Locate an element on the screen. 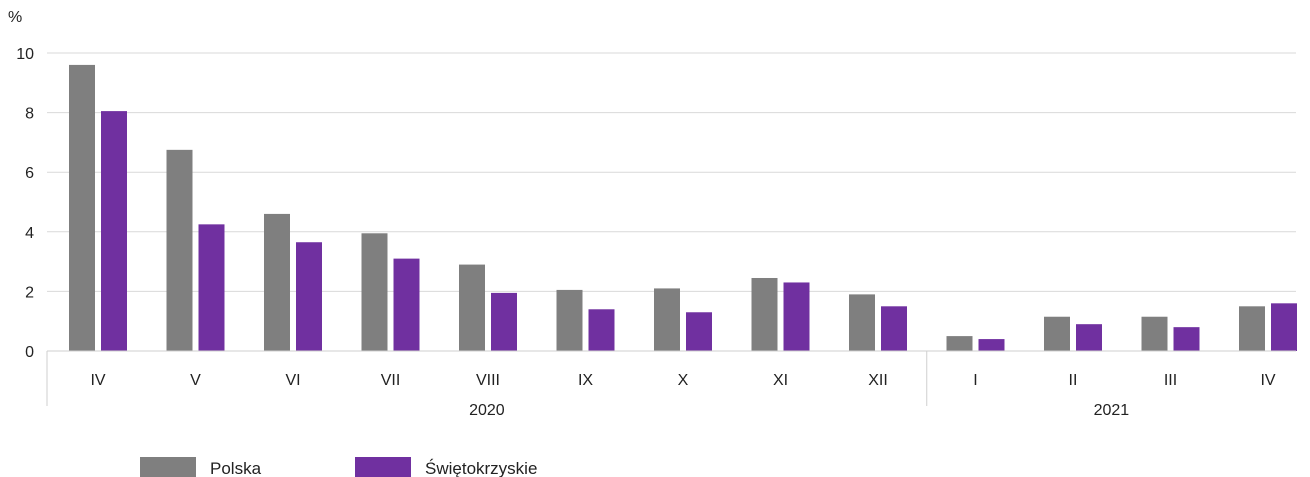 Image resolution: width=1310 pixels, height=477 pixels. x-tick-label: III is located at coordinates (1170, 380).